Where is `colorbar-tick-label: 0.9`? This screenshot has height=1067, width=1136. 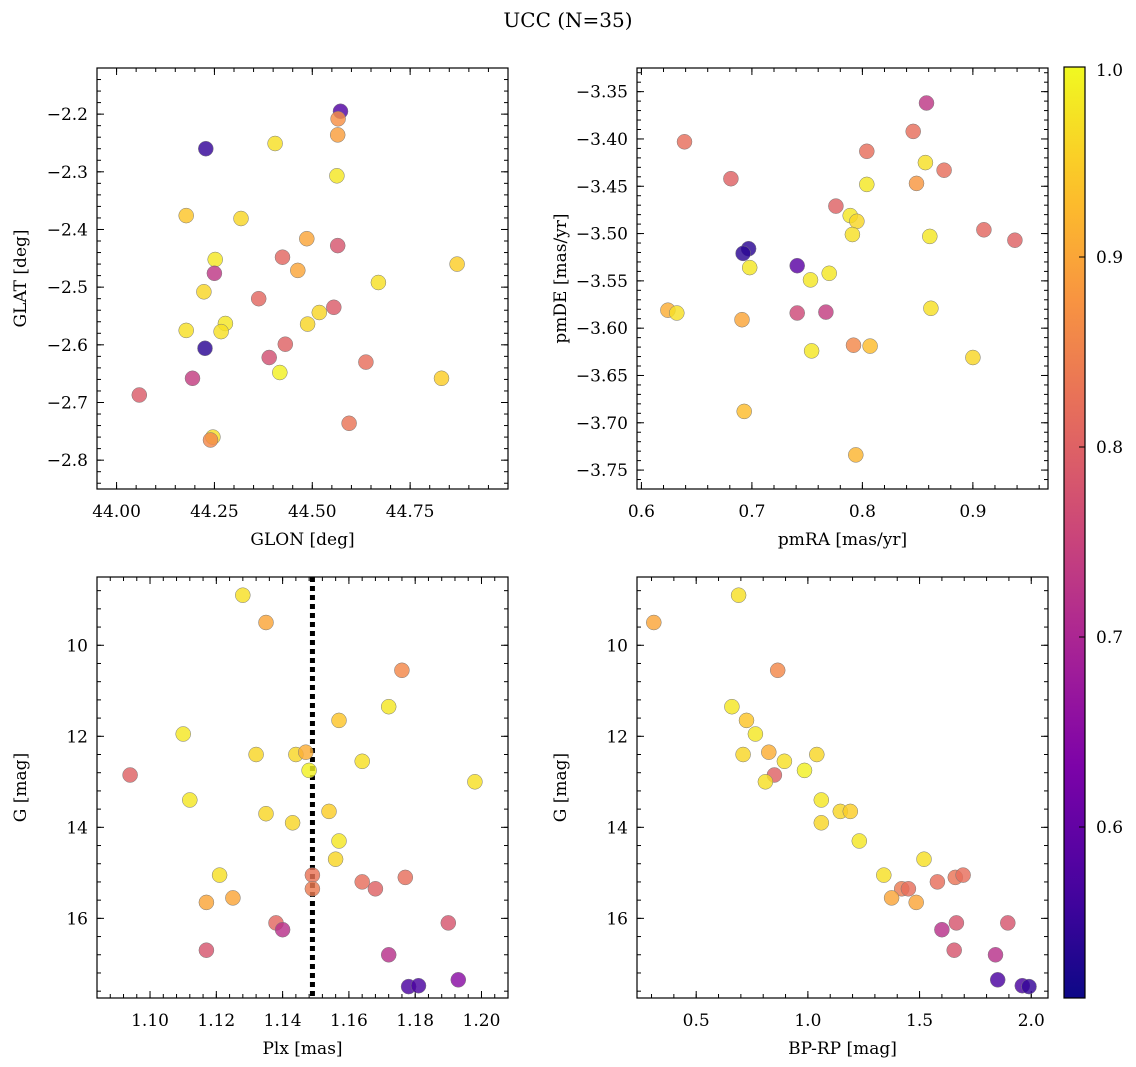
colorbar-tick-label: 0.9 is located at coordinates (1109, 258).